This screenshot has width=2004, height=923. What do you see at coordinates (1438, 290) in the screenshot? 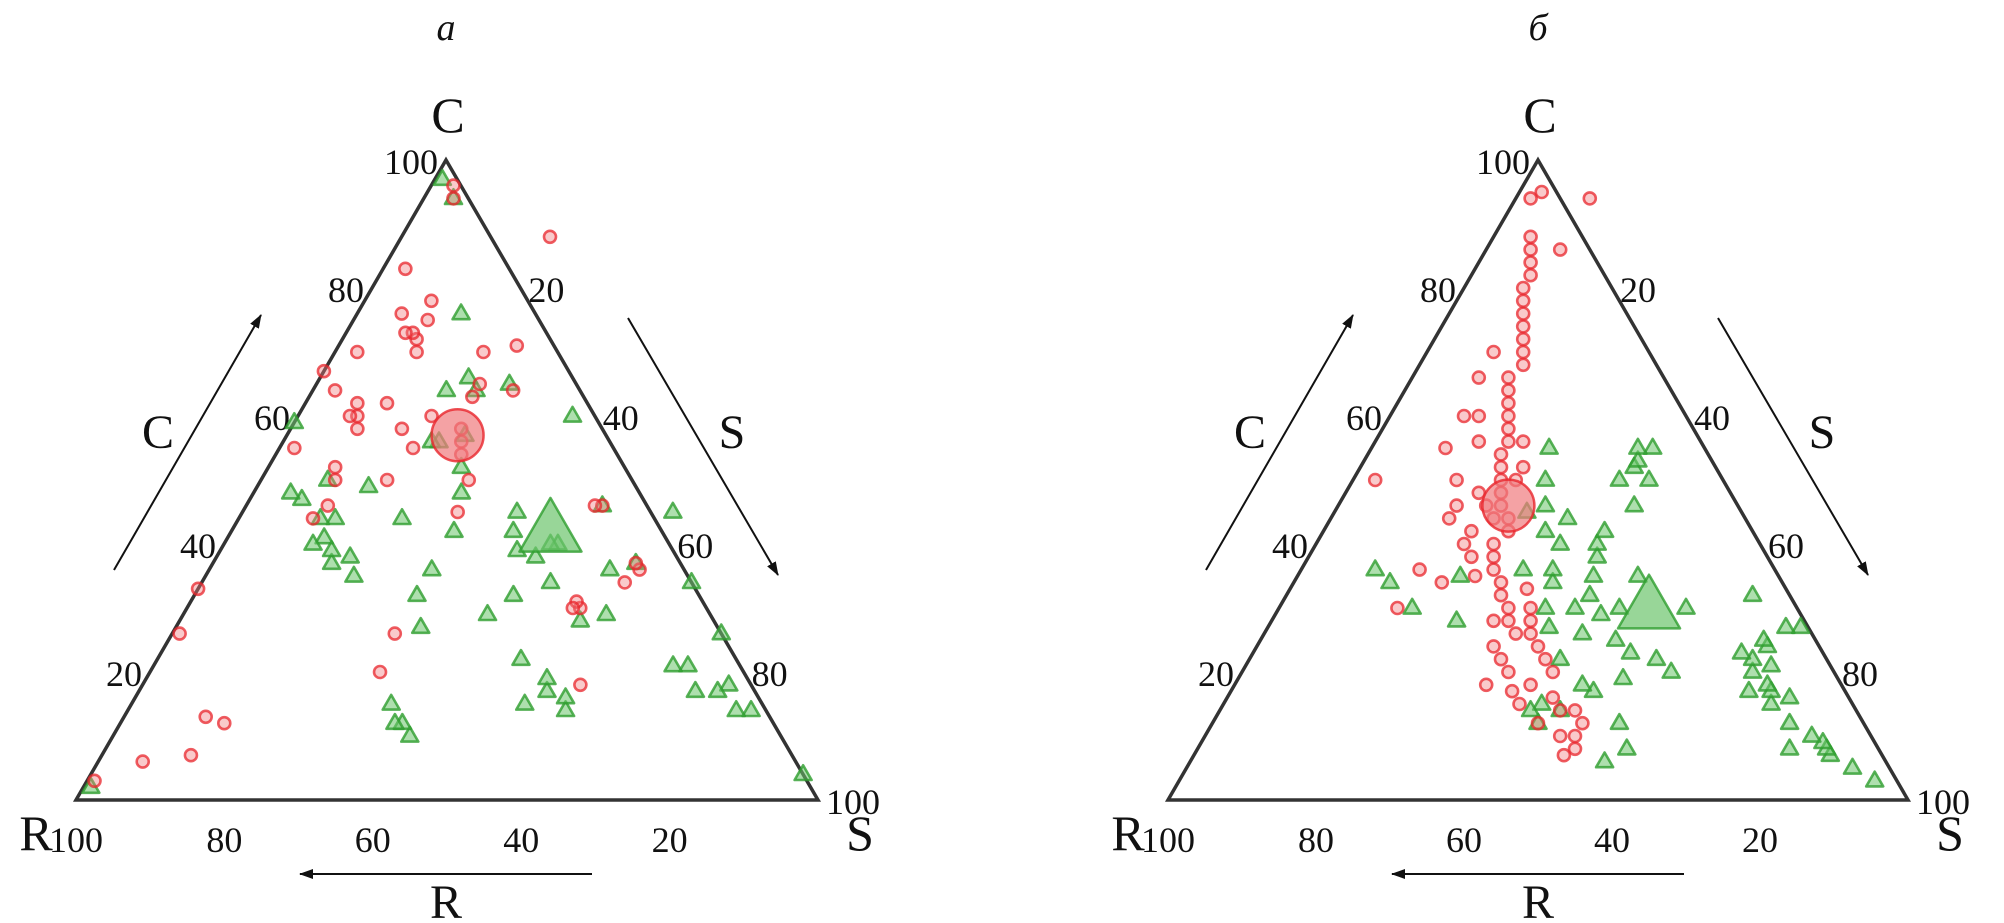
I see `left-tick-label: 80` at bounding box center [1438, 290].